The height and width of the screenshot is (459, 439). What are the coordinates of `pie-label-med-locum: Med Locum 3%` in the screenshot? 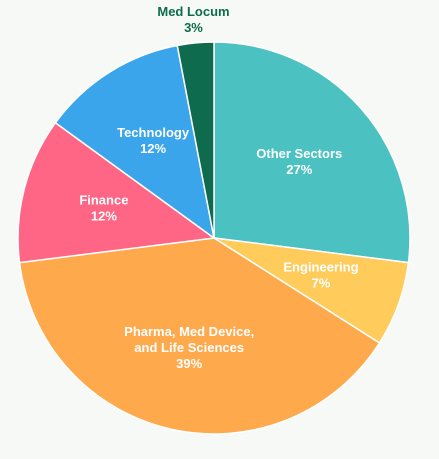 It's located at (193, 19).